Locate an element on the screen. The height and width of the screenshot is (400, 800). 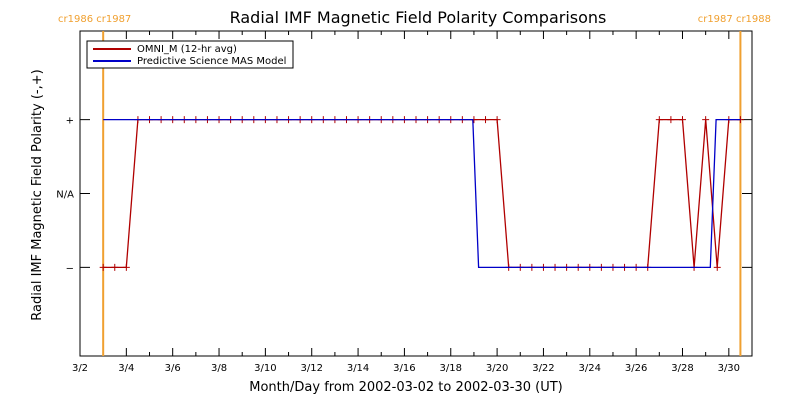
x-tick-label: 3/28 is located at coordinates (682, 368).